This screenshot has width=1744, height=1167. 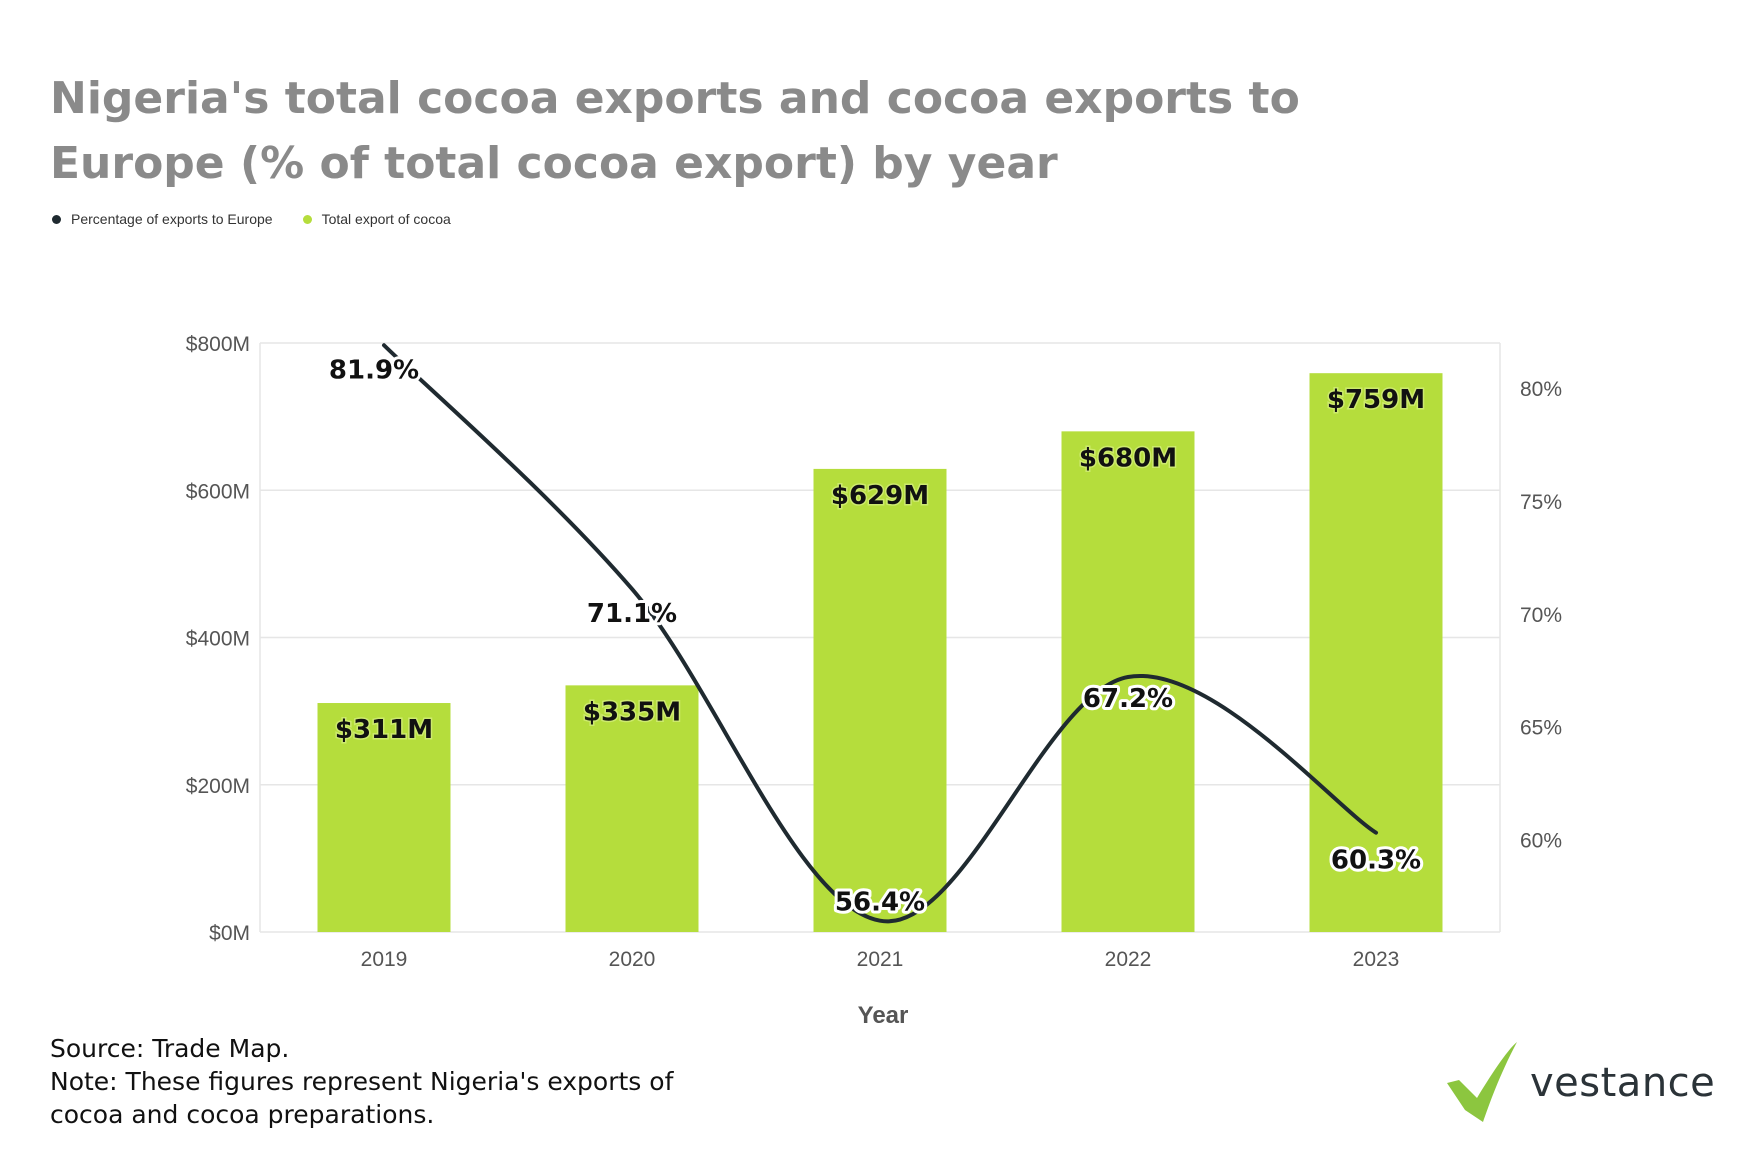 What do you see at coordinates (880, 496) in the screenshot?
I see `bar-value-label: $629M` at bounding box center [880, 496].